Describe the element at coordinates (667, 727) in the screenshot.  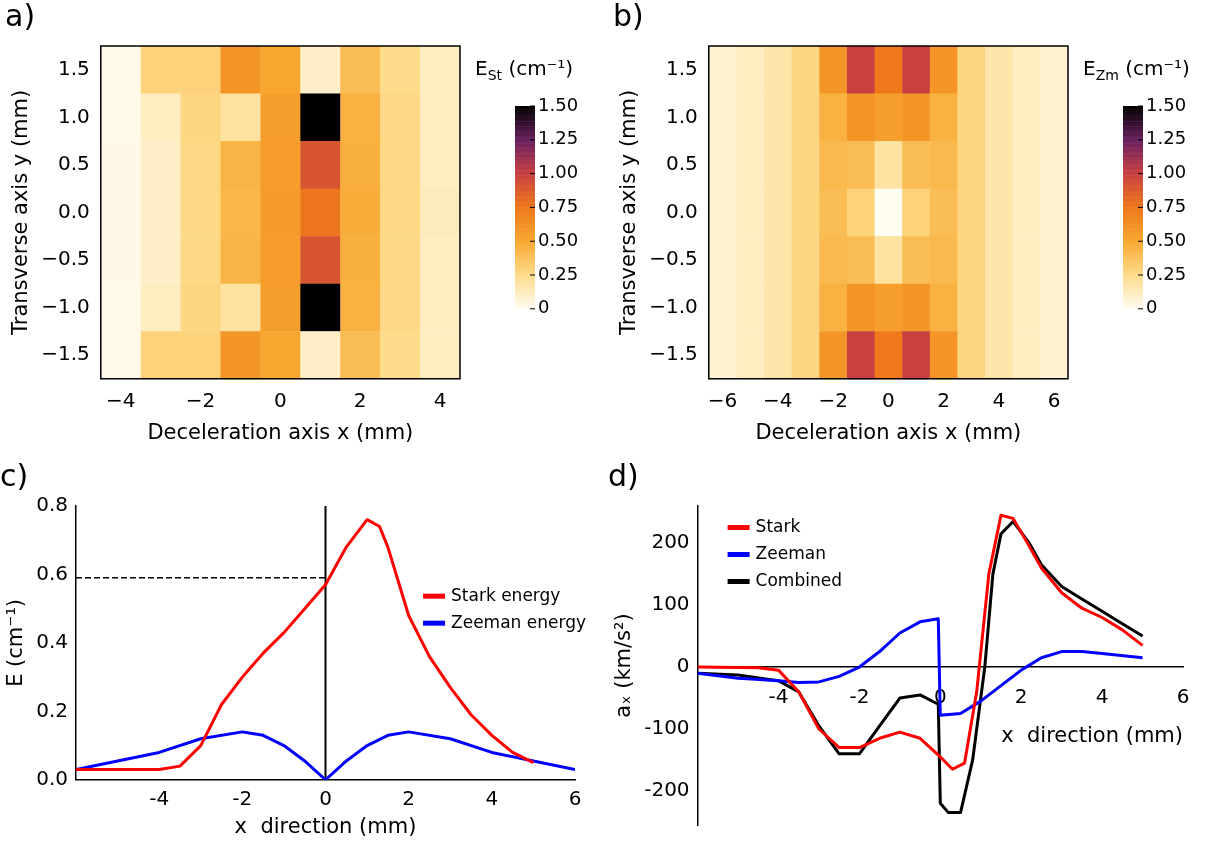
I see `y-tick-label: -100` at that location.